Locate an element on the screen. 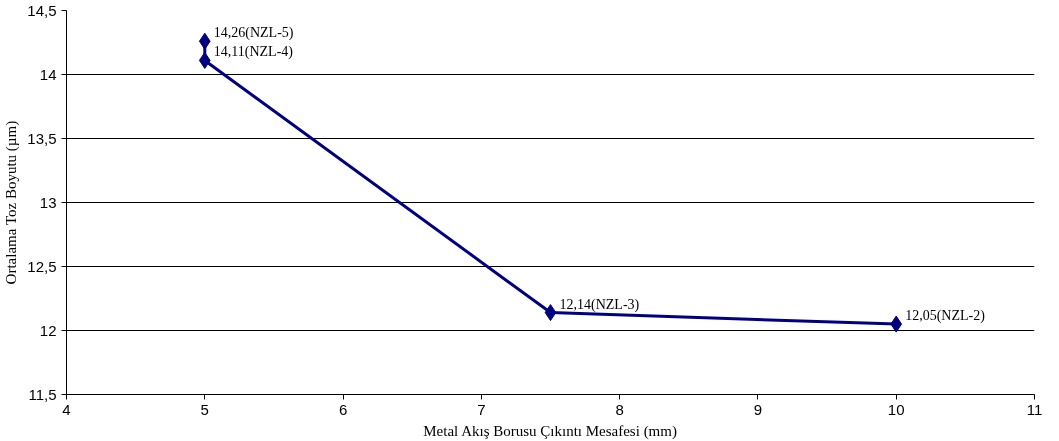 The height and width of the screenshot is (441, 1059). x-tick-label: 9 is located at coordinates (758, 409).